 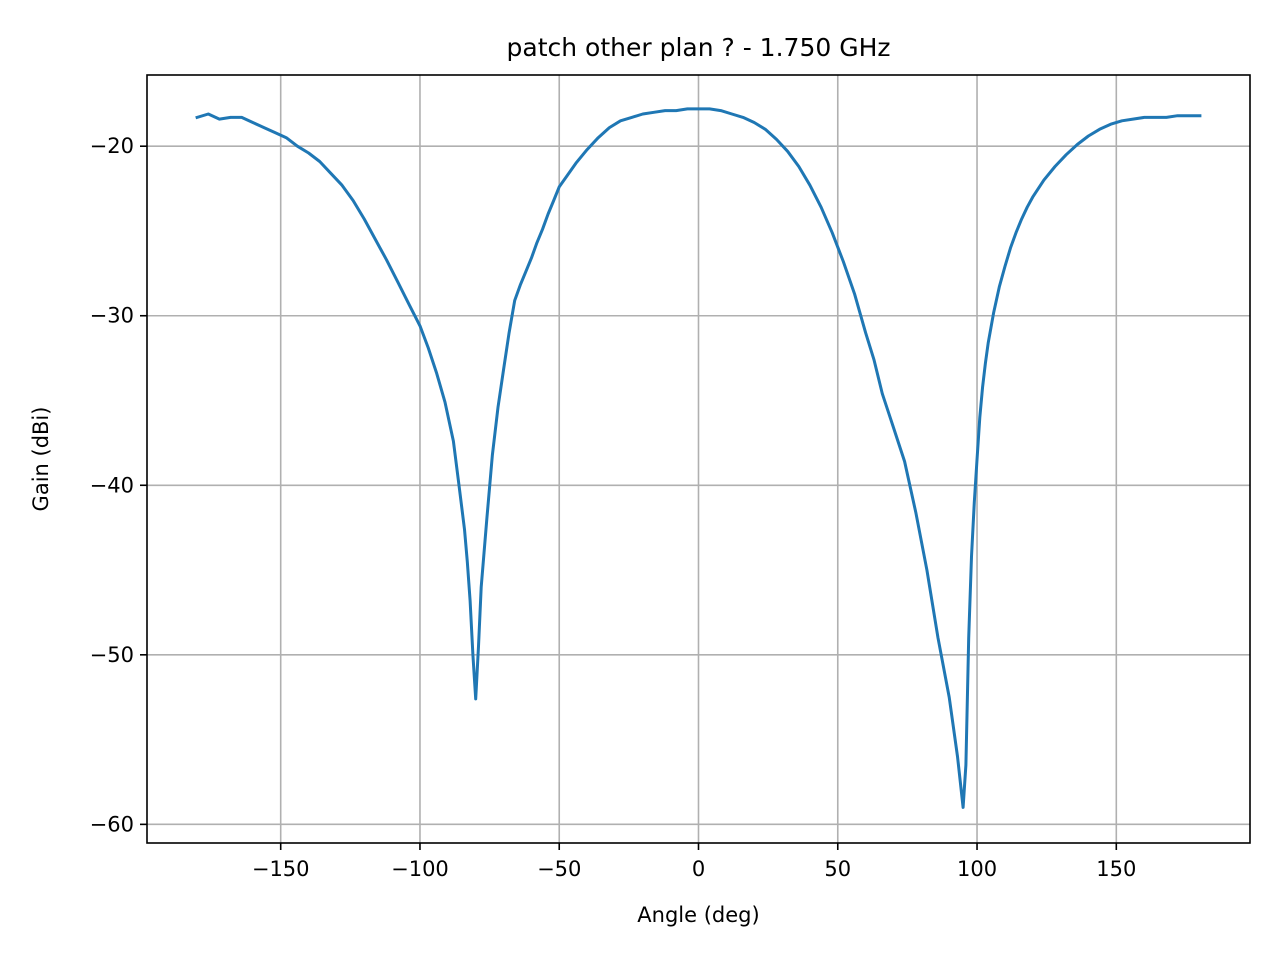 I want to click on x-tick-label: 100, so click(x=977, y=869).